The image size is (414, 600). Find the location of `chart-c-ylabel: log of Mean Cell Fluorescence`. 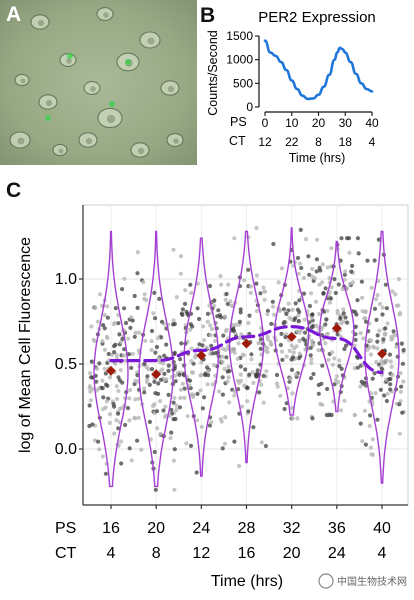

chart-c-ylabel: log of Mean Cell Fluorescence is located at coordinates (25, 345).